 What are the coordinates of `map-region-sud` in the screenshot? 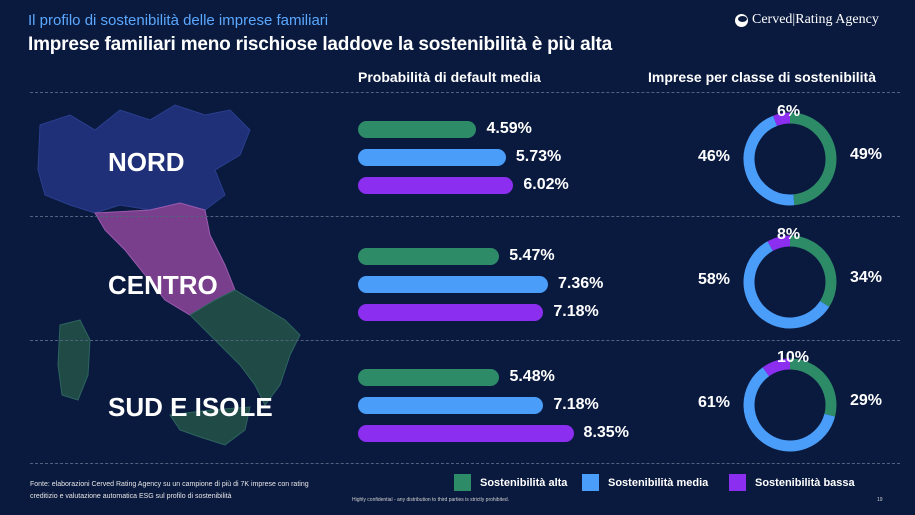 It's located at (245, 347).